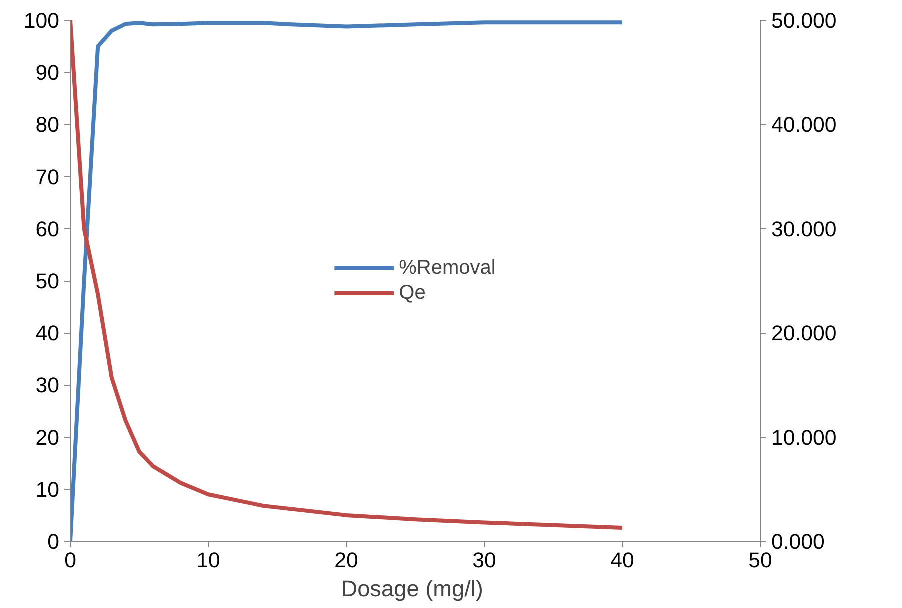  I want to click on y-tick-label: 20, so click(48, 438).